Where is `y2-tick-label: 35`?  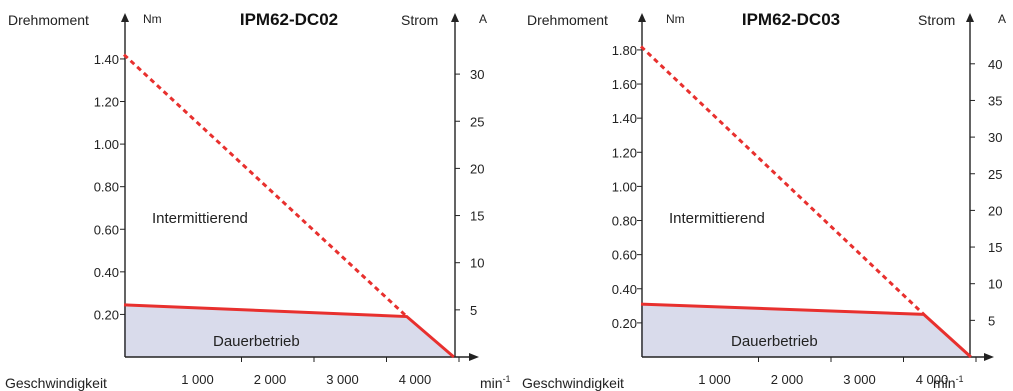 y2-tick-label: 35 is located at coordinates (995, 100).